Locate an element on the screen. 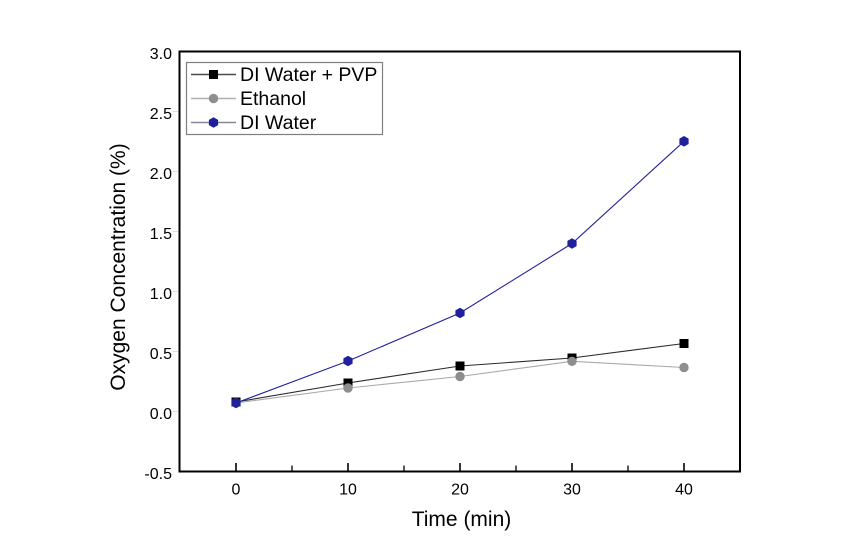 This screenshot has width=859, height=544. svg-text: 0 is located at coordinates (236, 490).